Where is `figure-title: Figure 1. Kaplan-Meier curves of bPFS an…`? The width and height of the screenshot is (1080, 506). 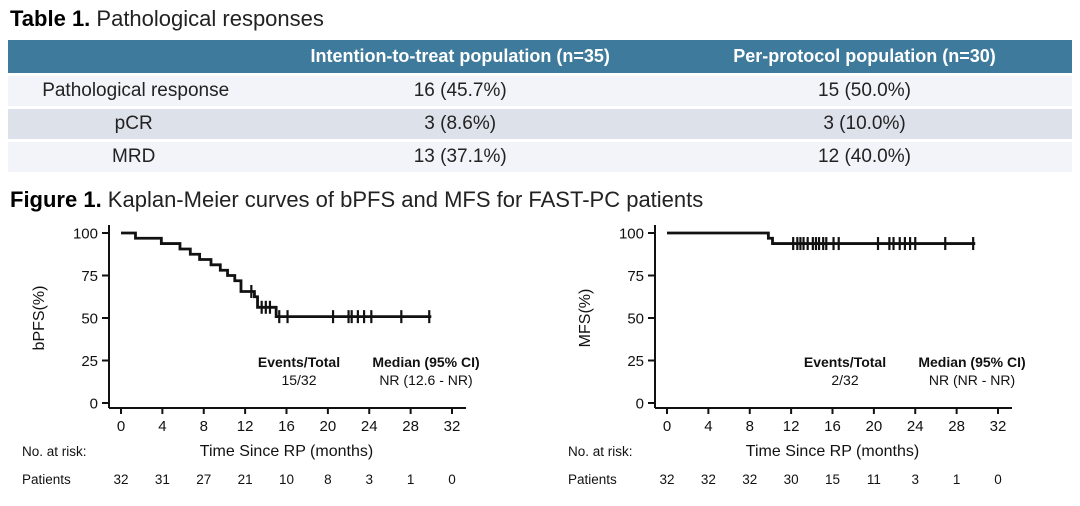
figure-title: Figure 1. Kaplan-Meier curves of bPFS an… is located at coordinates (545, 200).